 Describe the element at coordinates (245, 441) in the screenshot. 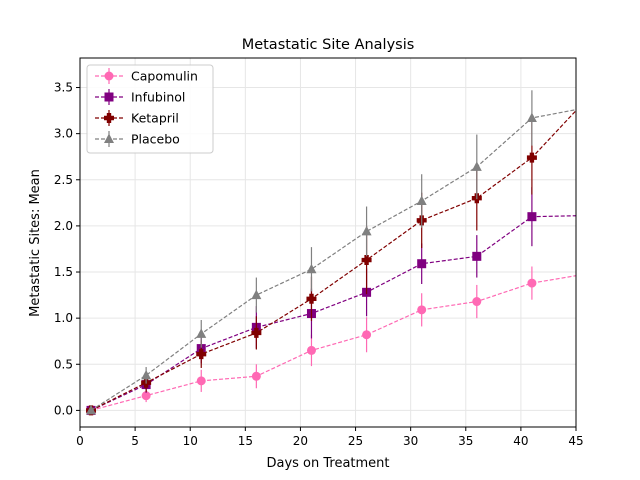

I see `x-tick-label: 15` at that location.